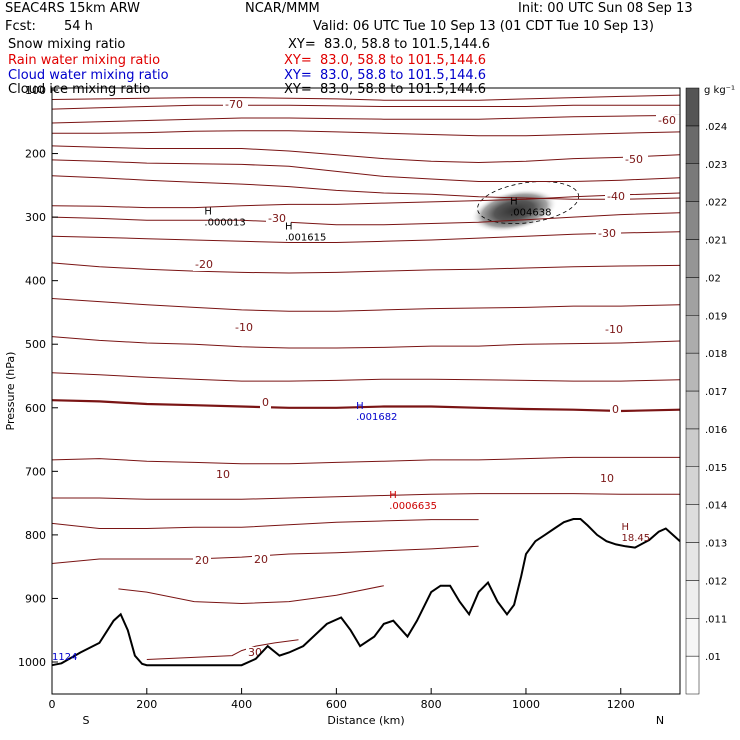  I want to click on y-tick-label: 1000, so click(32, 662).